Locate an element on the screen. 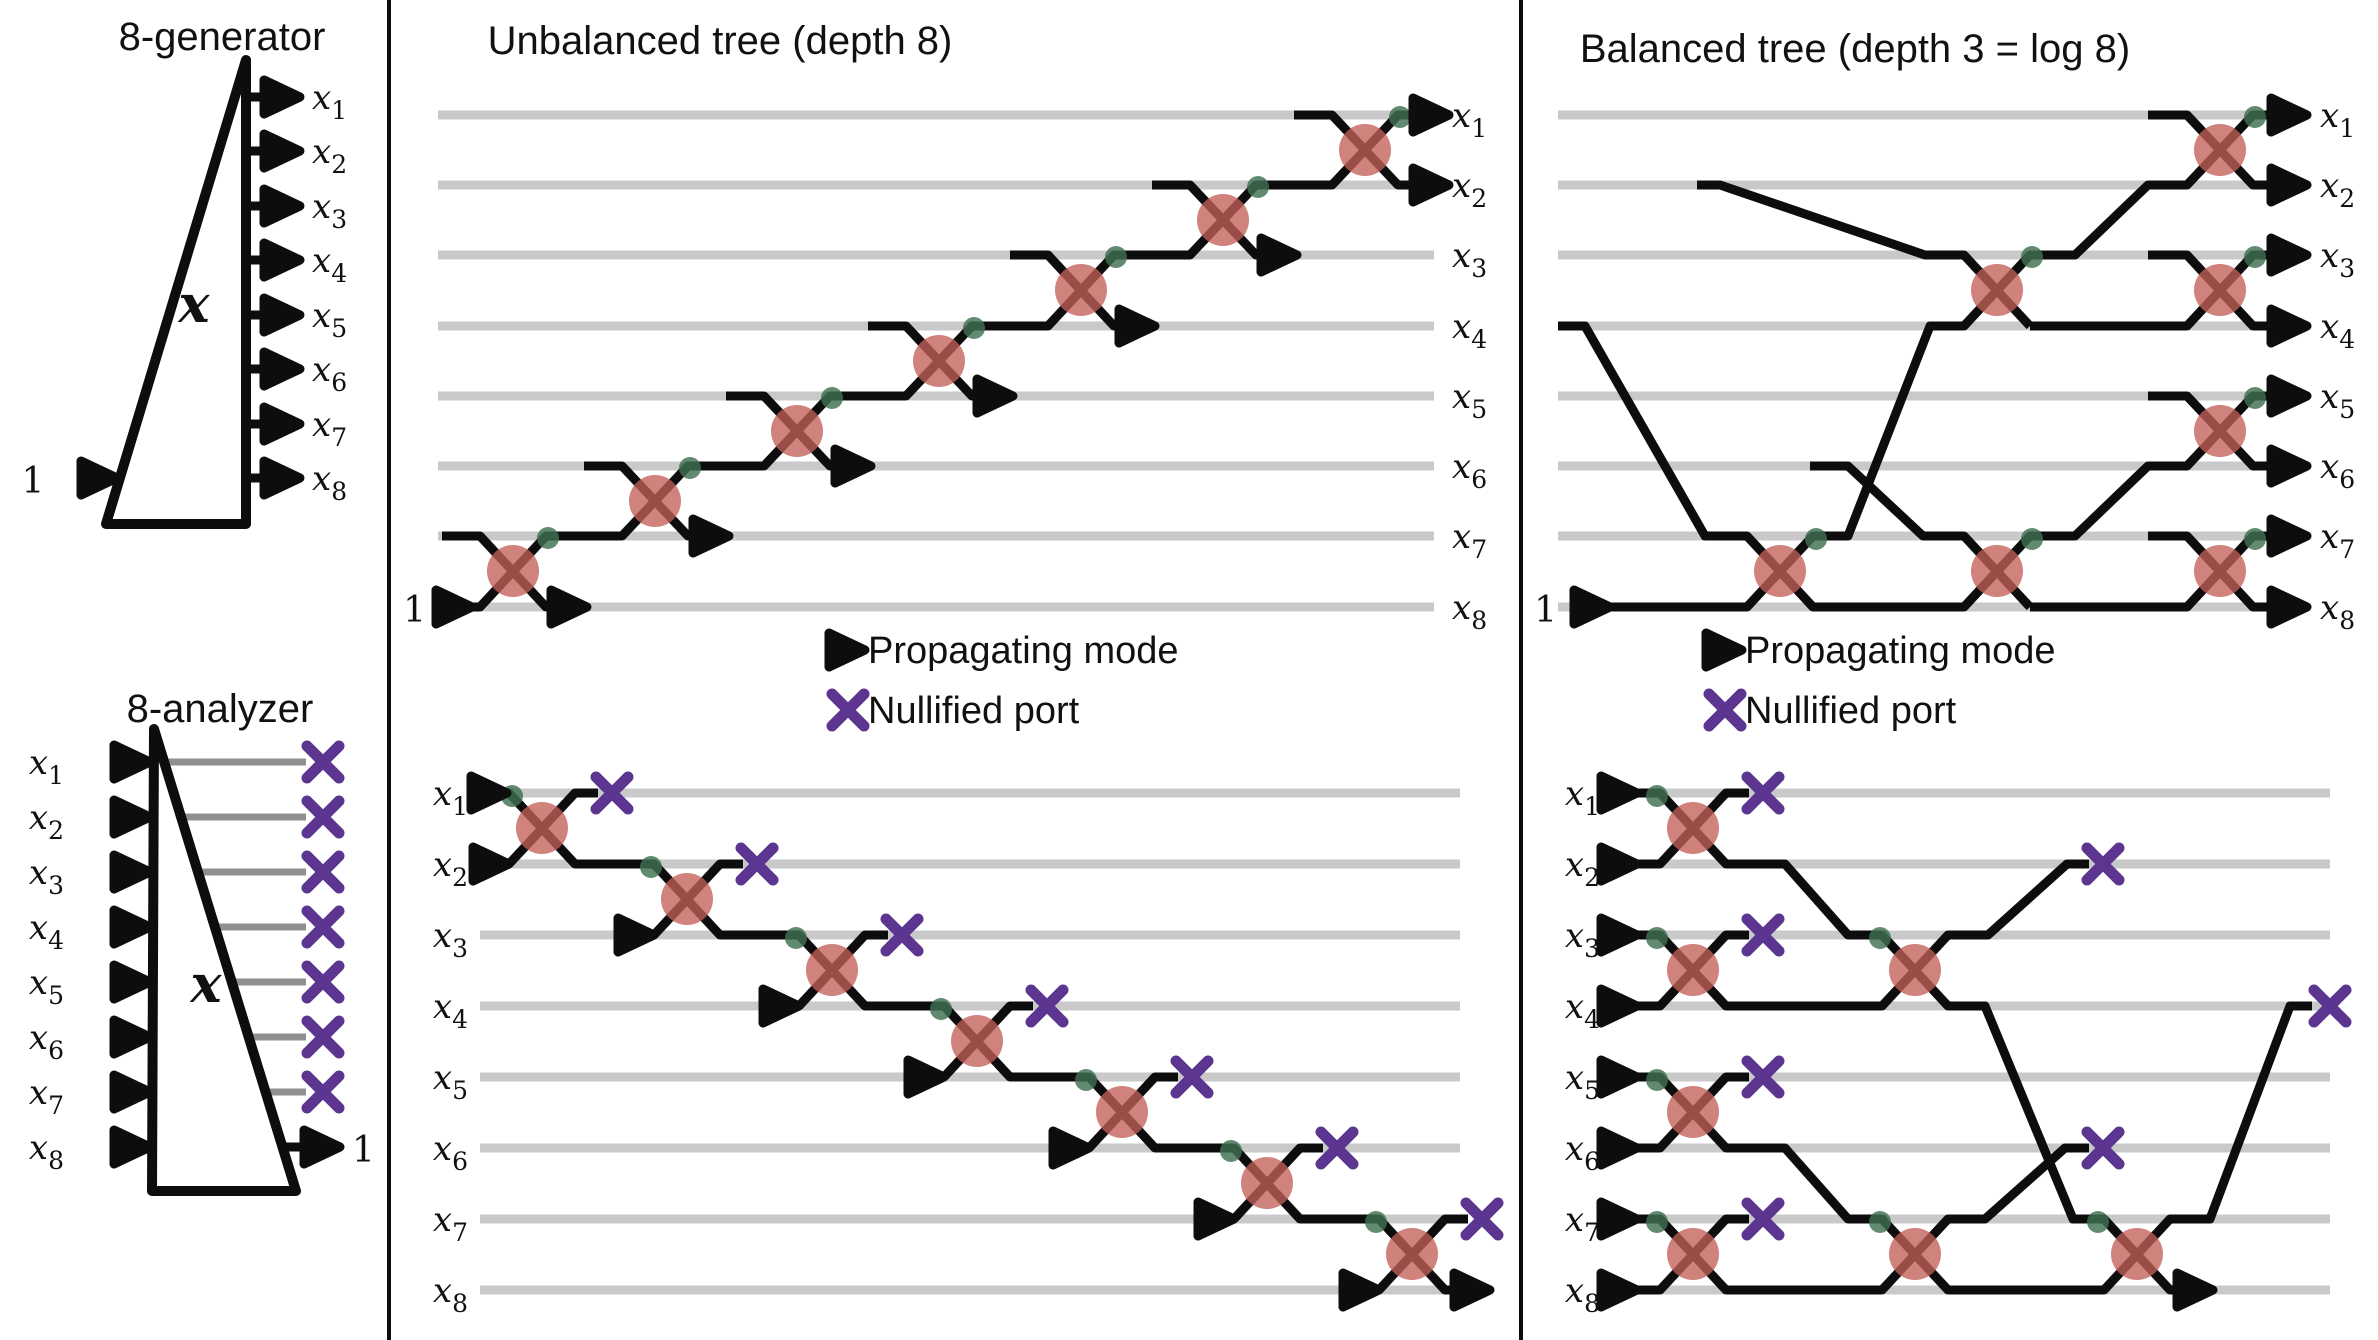 This screenshot has height=1340, width=2378. analyzer-8-panel: x x1 x2 x3 x4 x5 x6 x7 x8 1 8-analyzer is located at coordinates (202, 941).